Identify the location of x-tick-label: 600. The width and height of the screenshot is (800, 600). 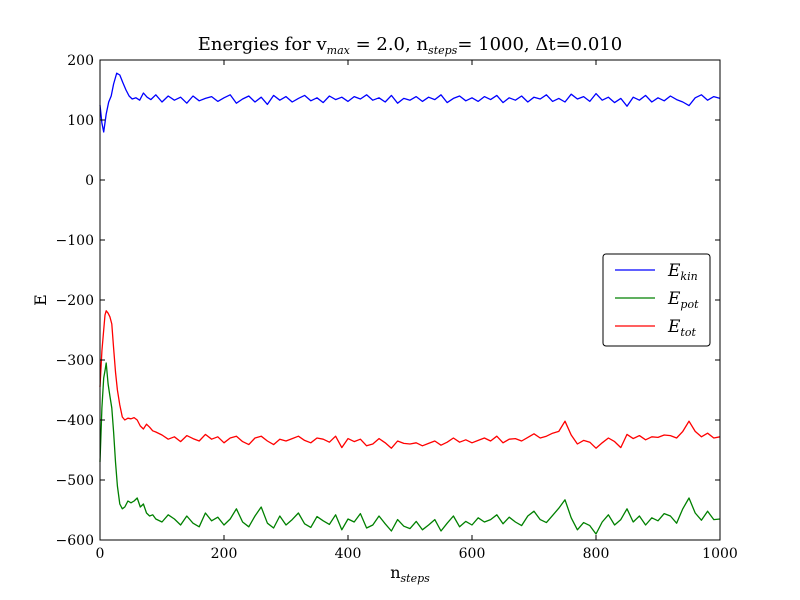
(472, 554).